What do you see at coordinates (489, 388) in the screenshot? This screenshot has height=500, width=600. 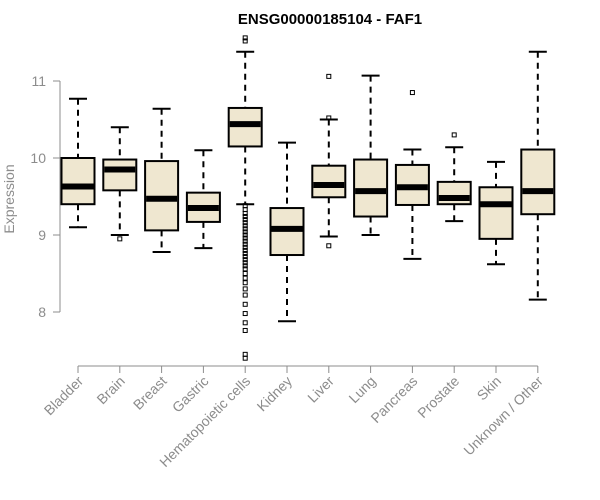 I see `x-tick-label: Skin` at bounding box center [489, 388].